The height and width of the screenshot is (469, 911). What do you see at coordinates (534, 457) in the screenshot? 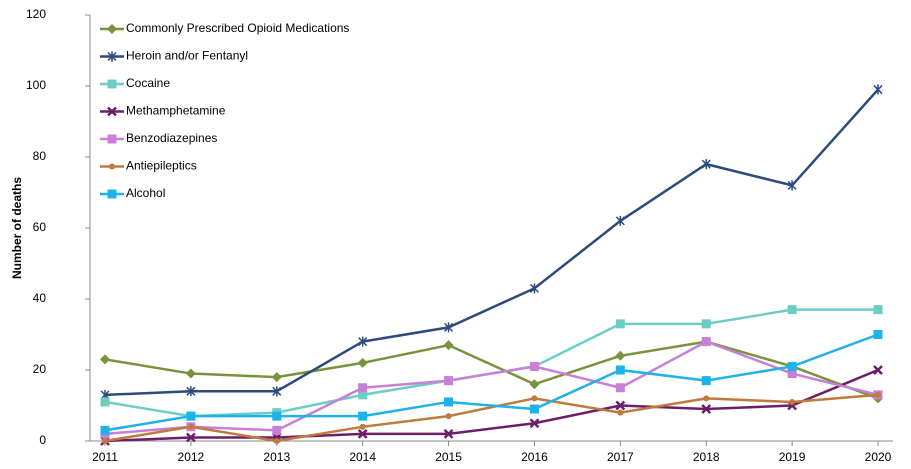
I see `x-tick-label: 2016` at bounding box center [534, 457].